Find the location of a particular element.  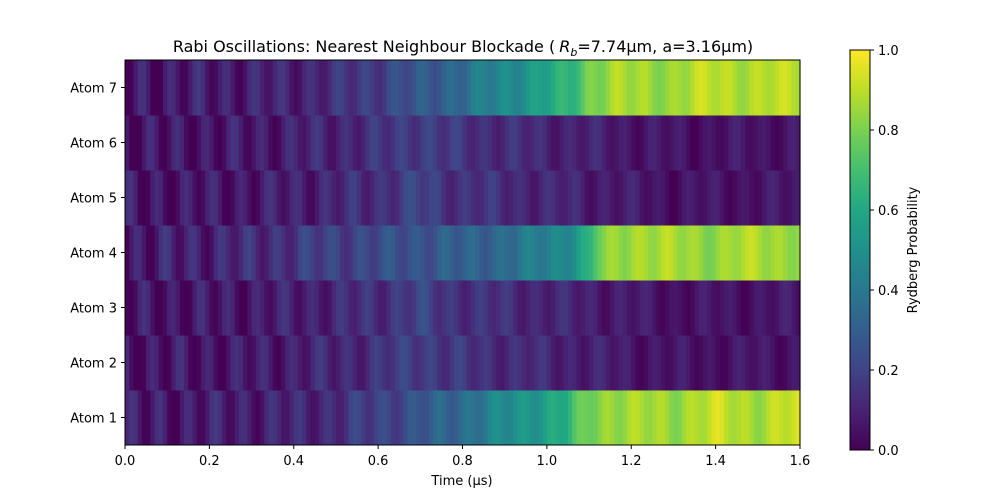

x-tick-label: 0.6 is located at coordinates (378, 461).